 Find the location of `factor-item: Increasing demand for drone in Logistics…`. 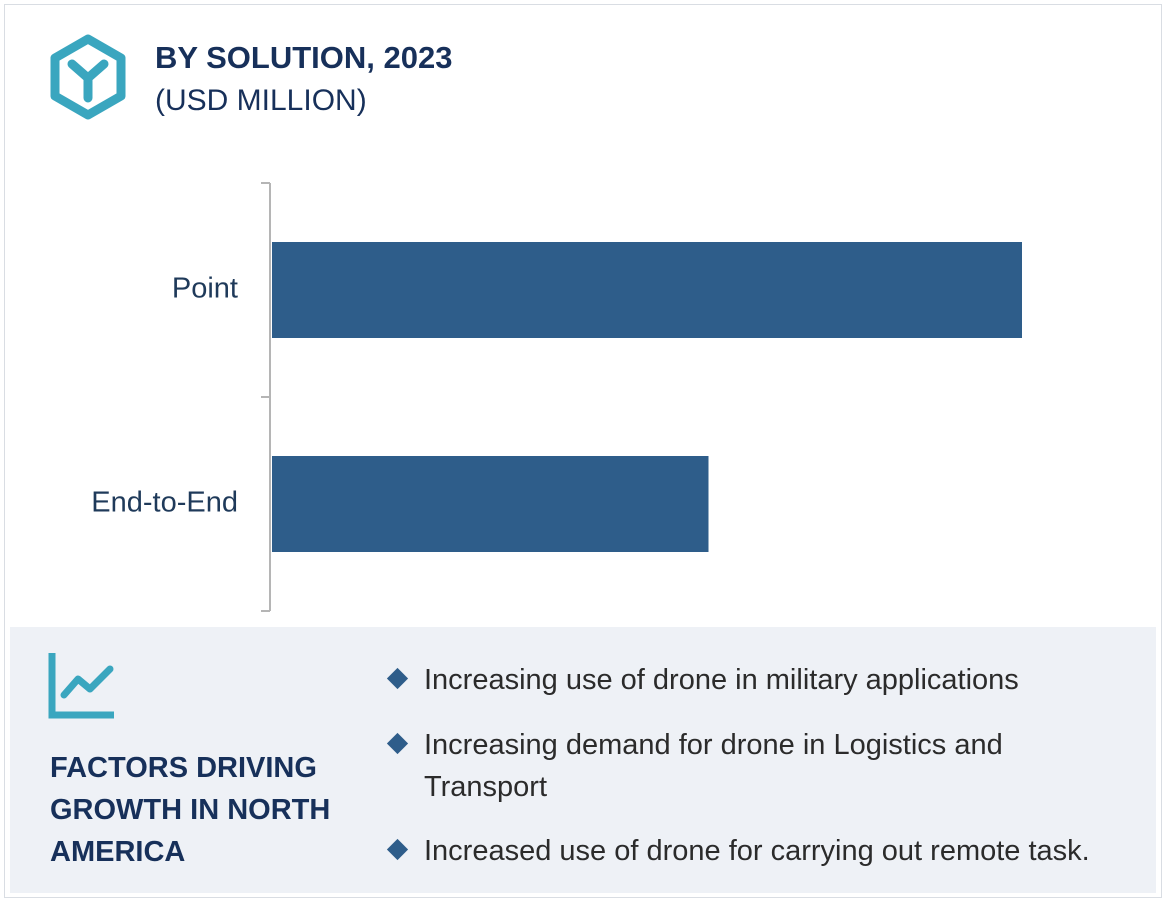

factor-item: Increasing demand for drone in Logistics… is located at coordinates (755, 766).